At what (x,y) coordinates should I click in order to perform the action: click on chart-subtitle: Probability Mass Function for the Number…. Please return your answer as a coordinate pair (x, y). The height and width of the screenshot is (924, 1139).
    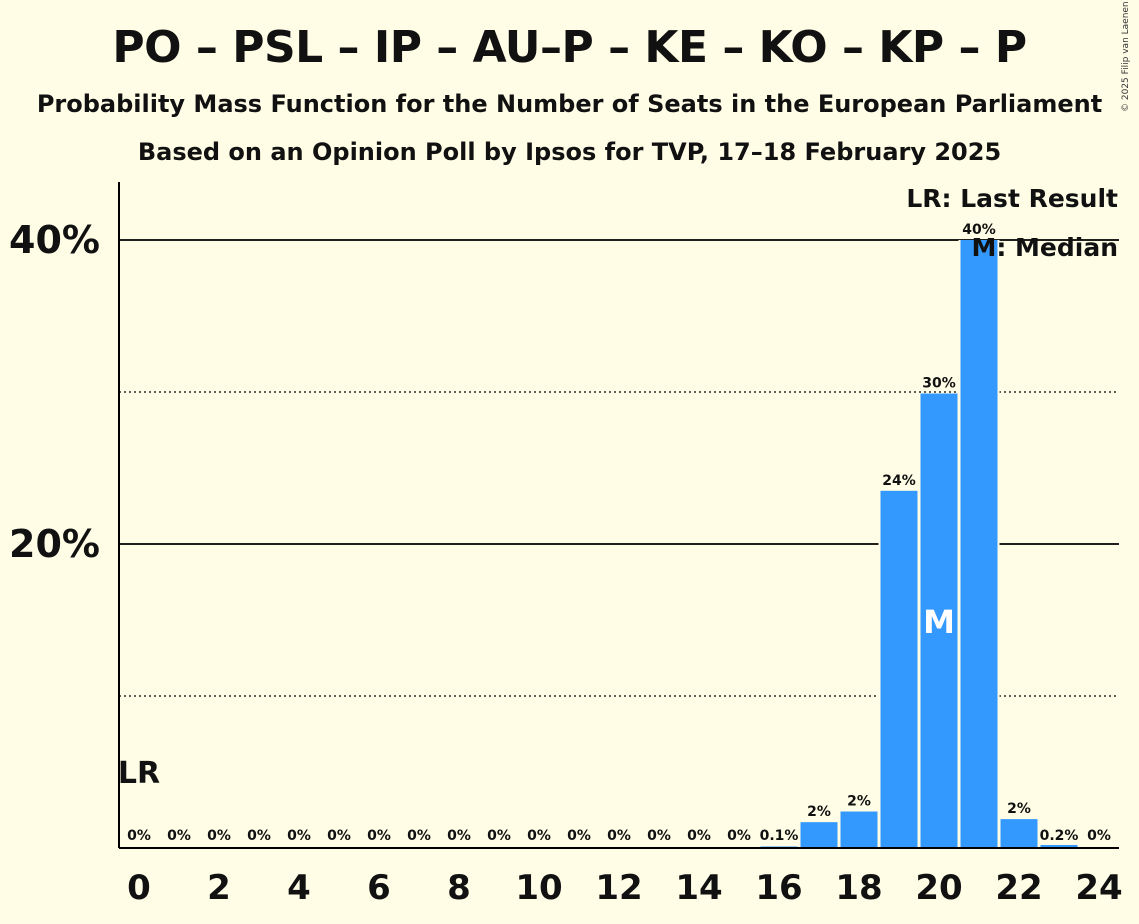
    Looking at the image, I should click on (569, 104).